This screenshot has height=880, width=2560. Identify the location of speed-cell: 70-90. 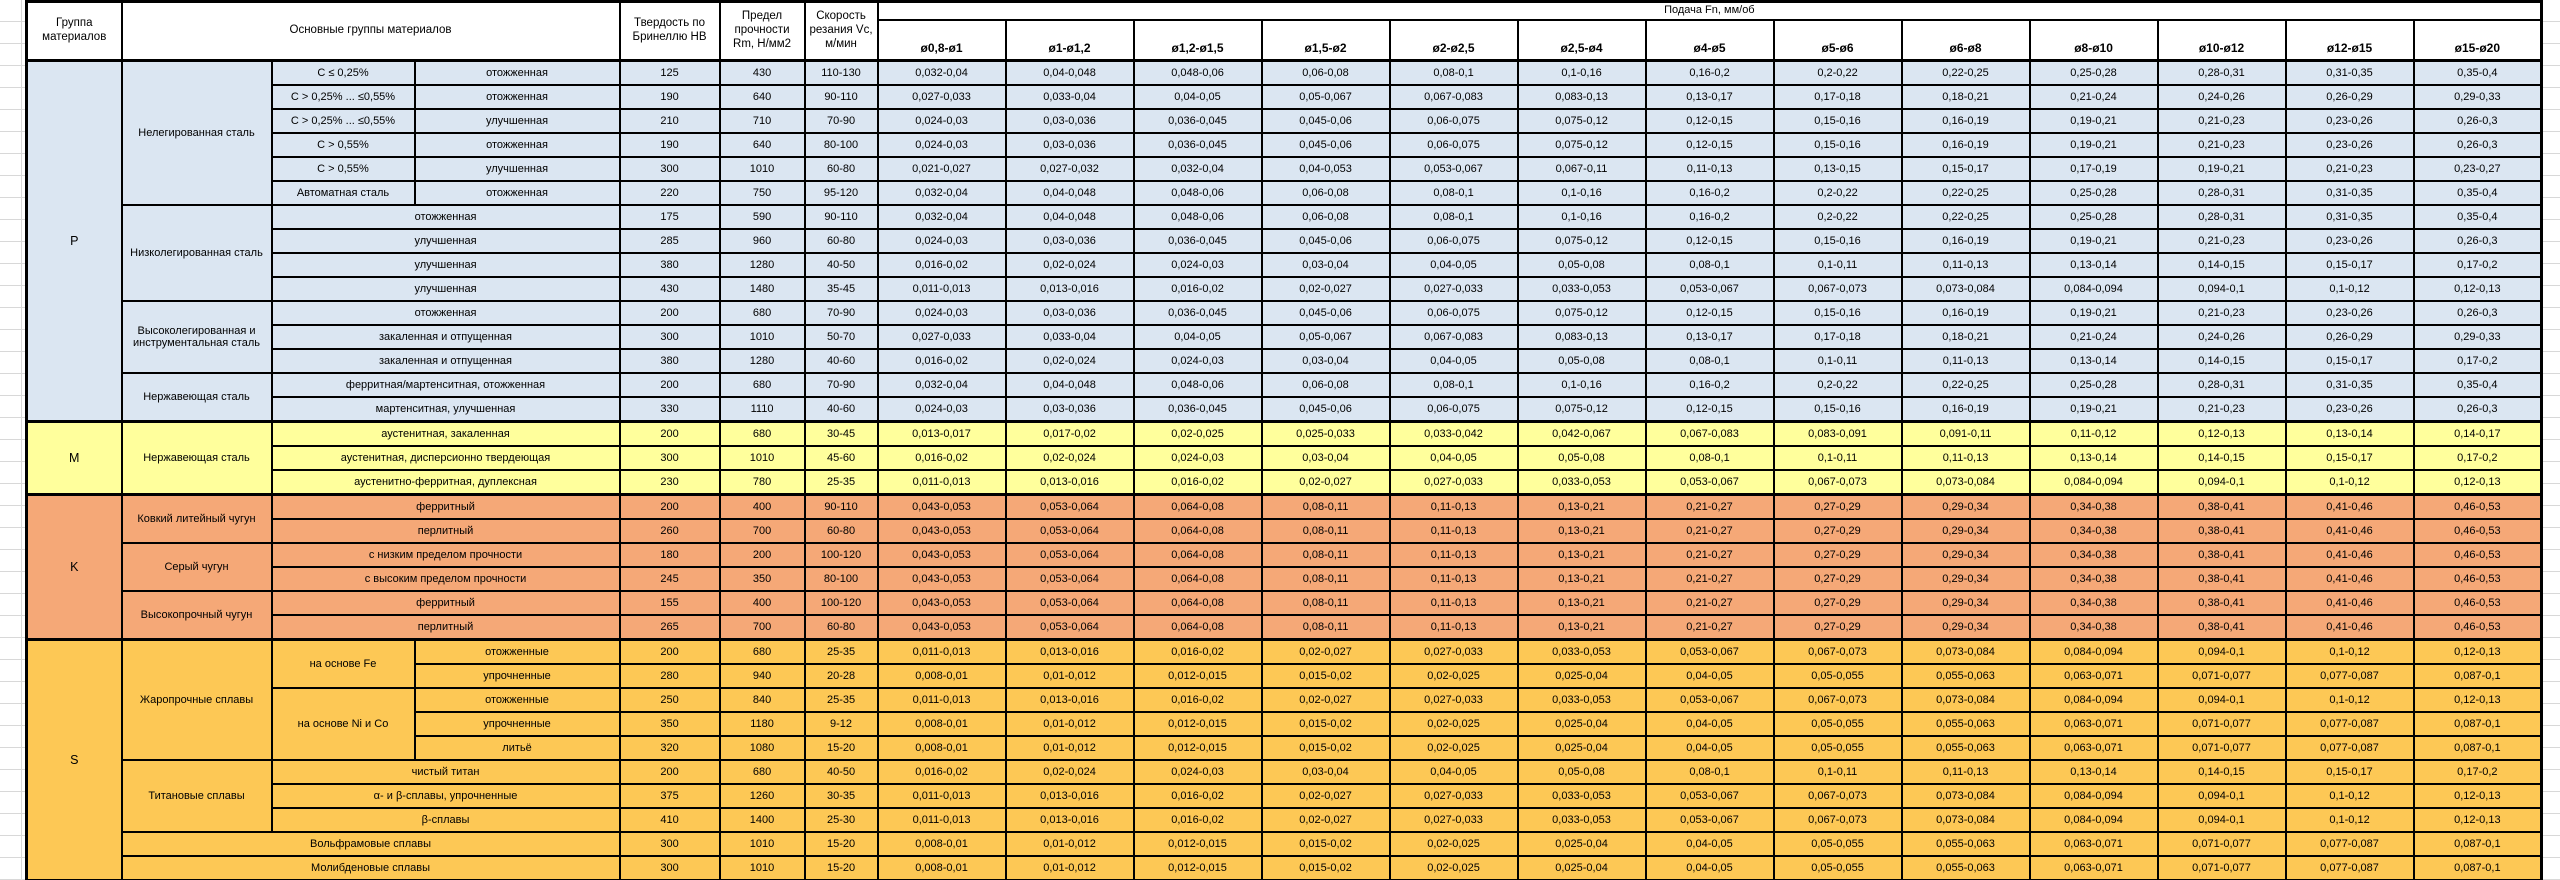
(841, 313).